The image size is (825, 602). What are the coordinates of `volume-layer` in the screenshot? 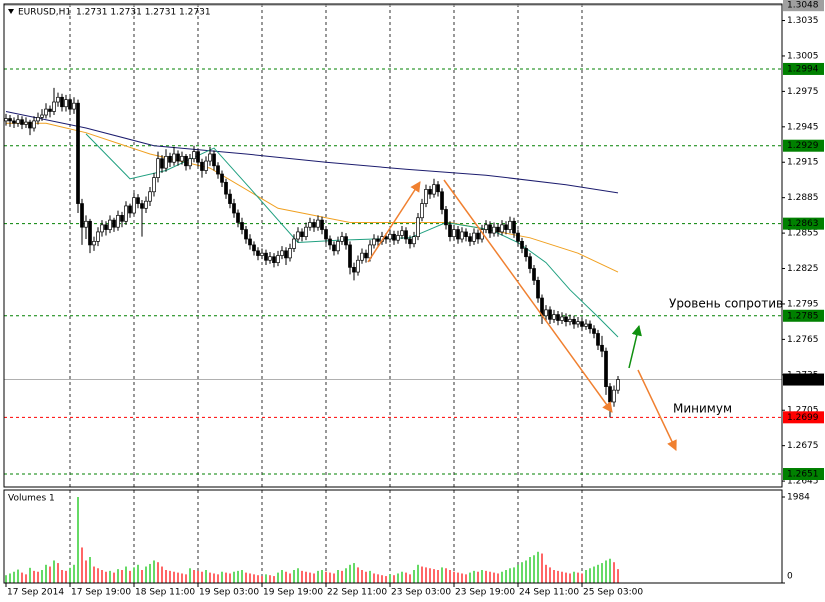 It's located at (312, 540).